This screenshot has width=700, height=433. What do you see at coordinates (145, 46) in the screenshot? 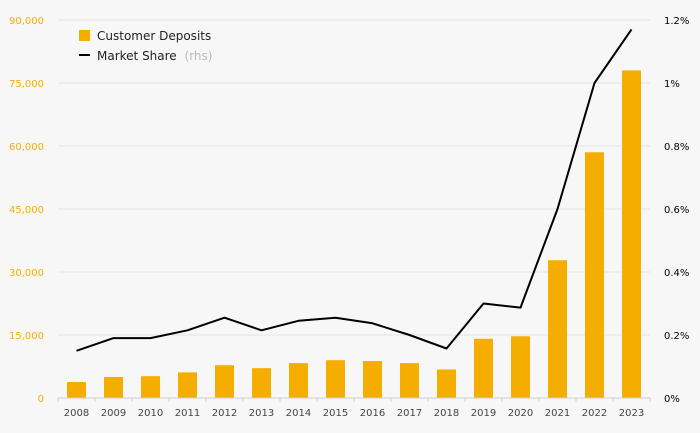
I see `legend: Customer Deposits Market Share (rhs)` at bounding box center [145, 46].